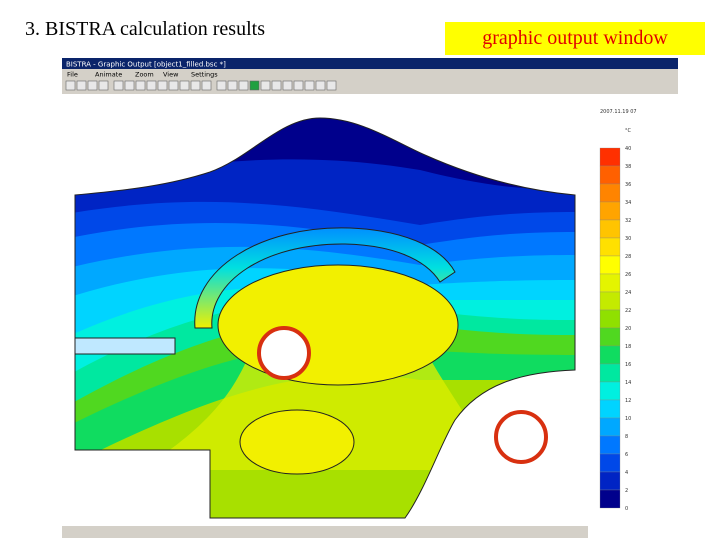  Describe the element at coordinates (125, 346) in the screenshot. I see `slab` at that location.